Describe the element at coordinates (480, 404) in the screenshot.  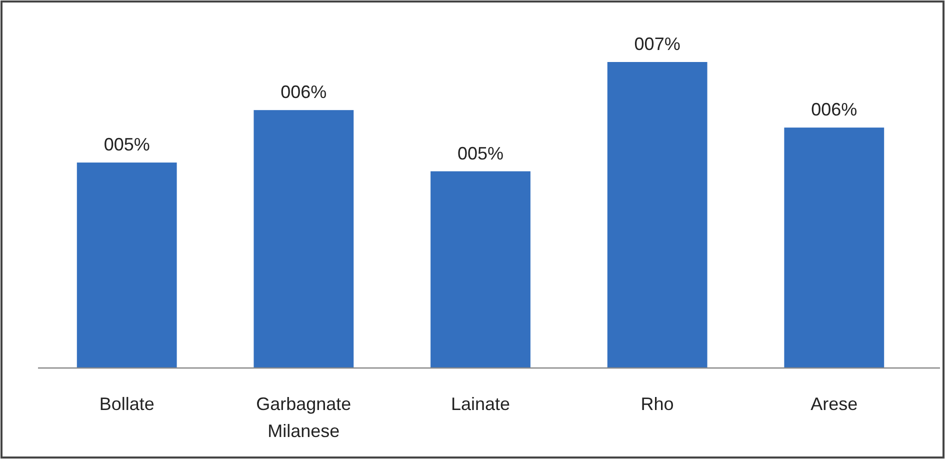
I see `x-tick-label: Lainate` at that location.